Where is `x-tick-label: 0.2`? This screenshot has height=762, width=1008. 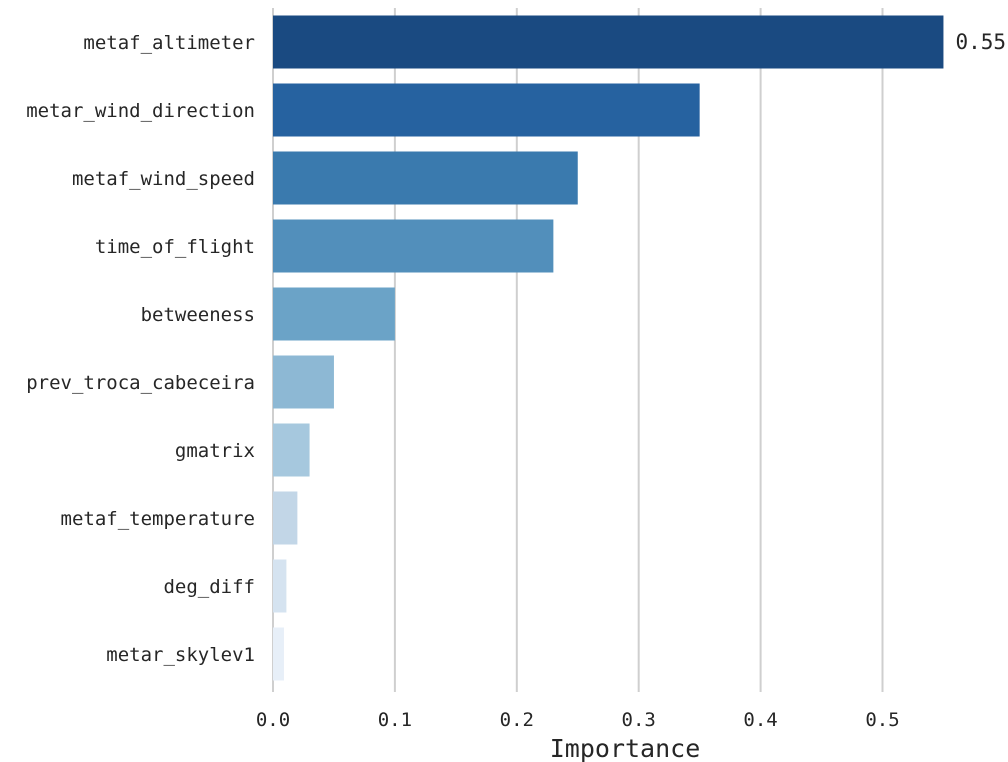
x-tick-label: 0.2 is located at coordinates (517, 720).